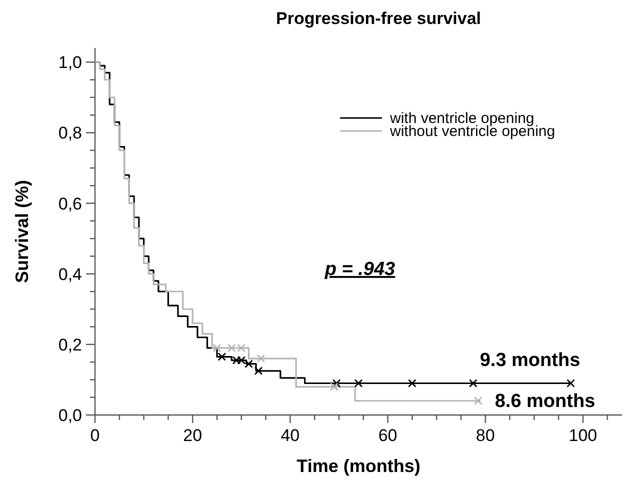  Describe the element at coordinates (485, 435) in the screenshot. I see `x-tick-label: 80` at that location.